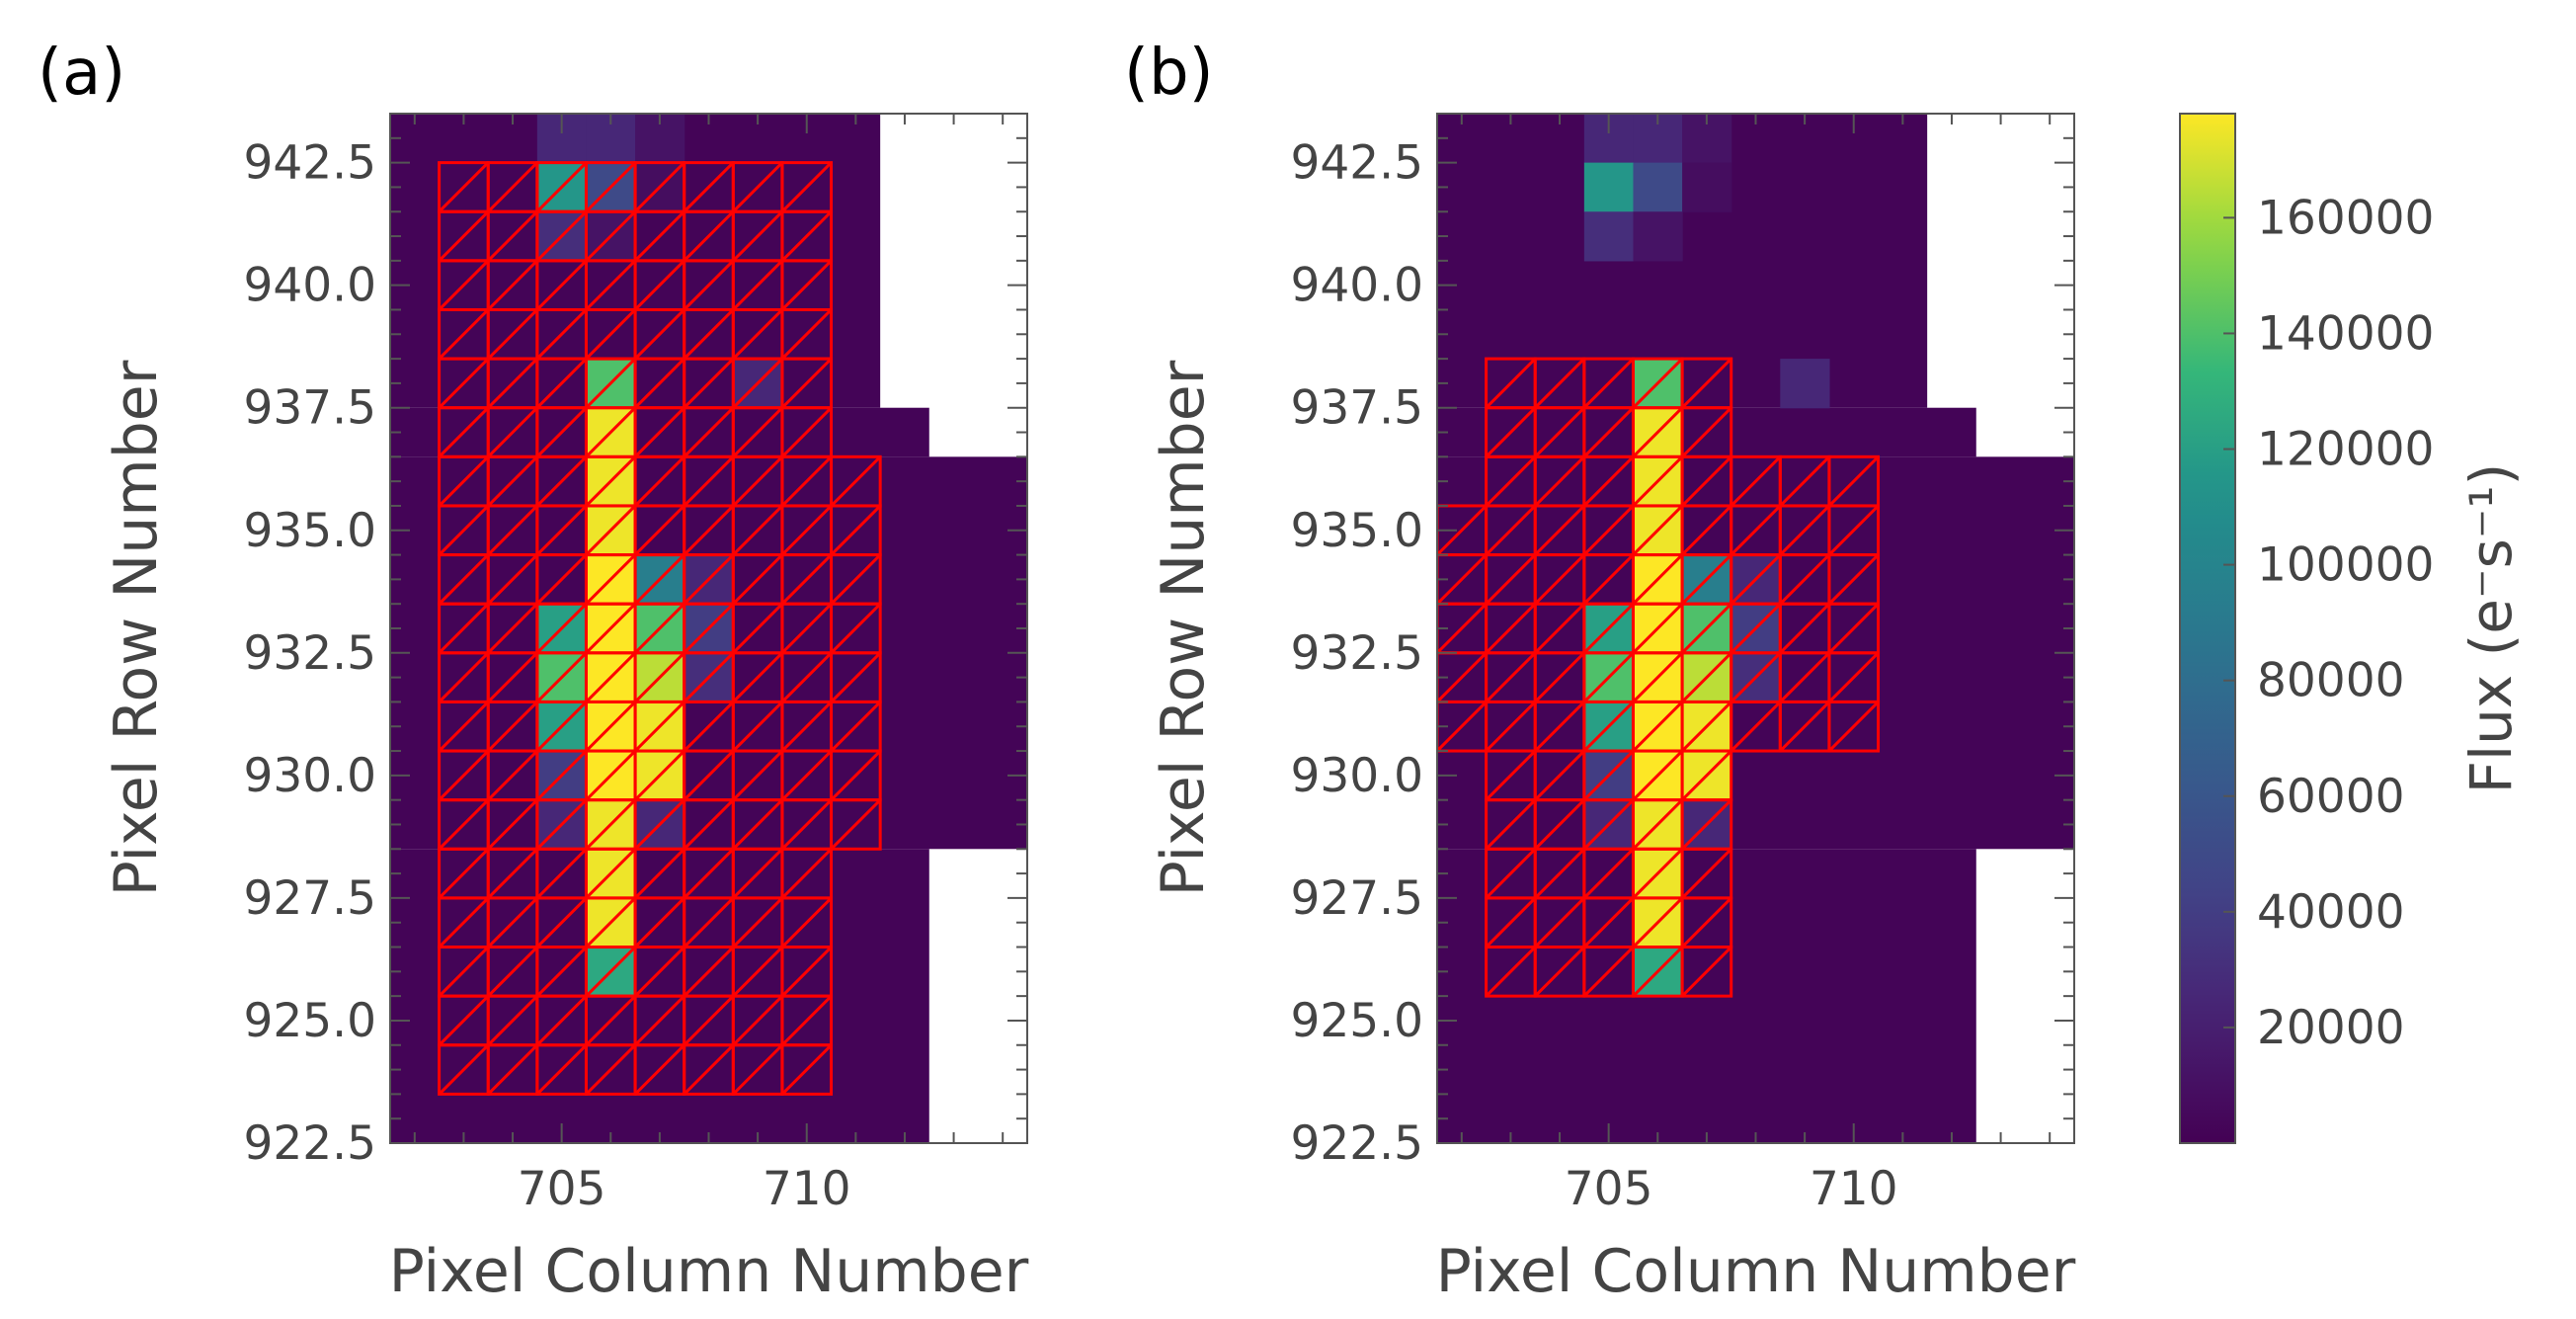 This screenshot has height=1319, width=2576. Describe the element at coordinates (2331, 681) in the screenshot. I see `colorbar-tick-label: 80000` at that location.